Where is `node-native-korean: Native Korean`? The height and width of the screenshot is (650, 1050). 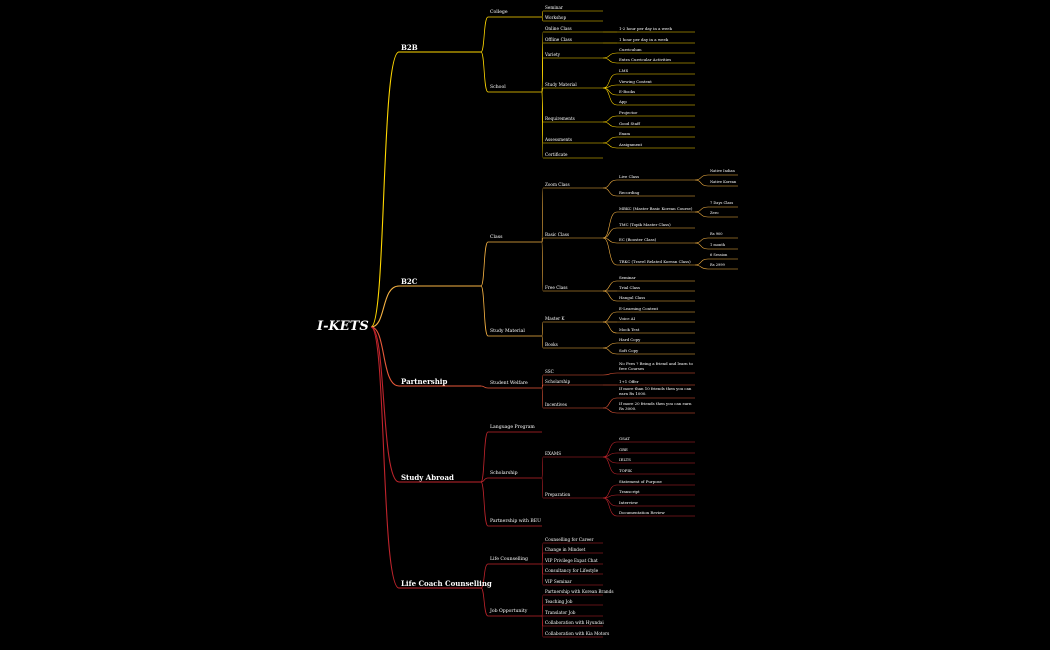 node-native-korean: Native Korean is located at coordinates (723, 181).